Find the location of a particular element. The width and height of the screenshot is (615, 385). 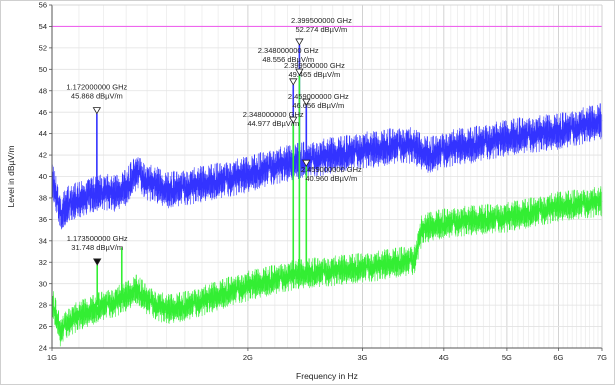

marker-frequency-label: 2.459000000 GHz is located at coordinates (318, 96).